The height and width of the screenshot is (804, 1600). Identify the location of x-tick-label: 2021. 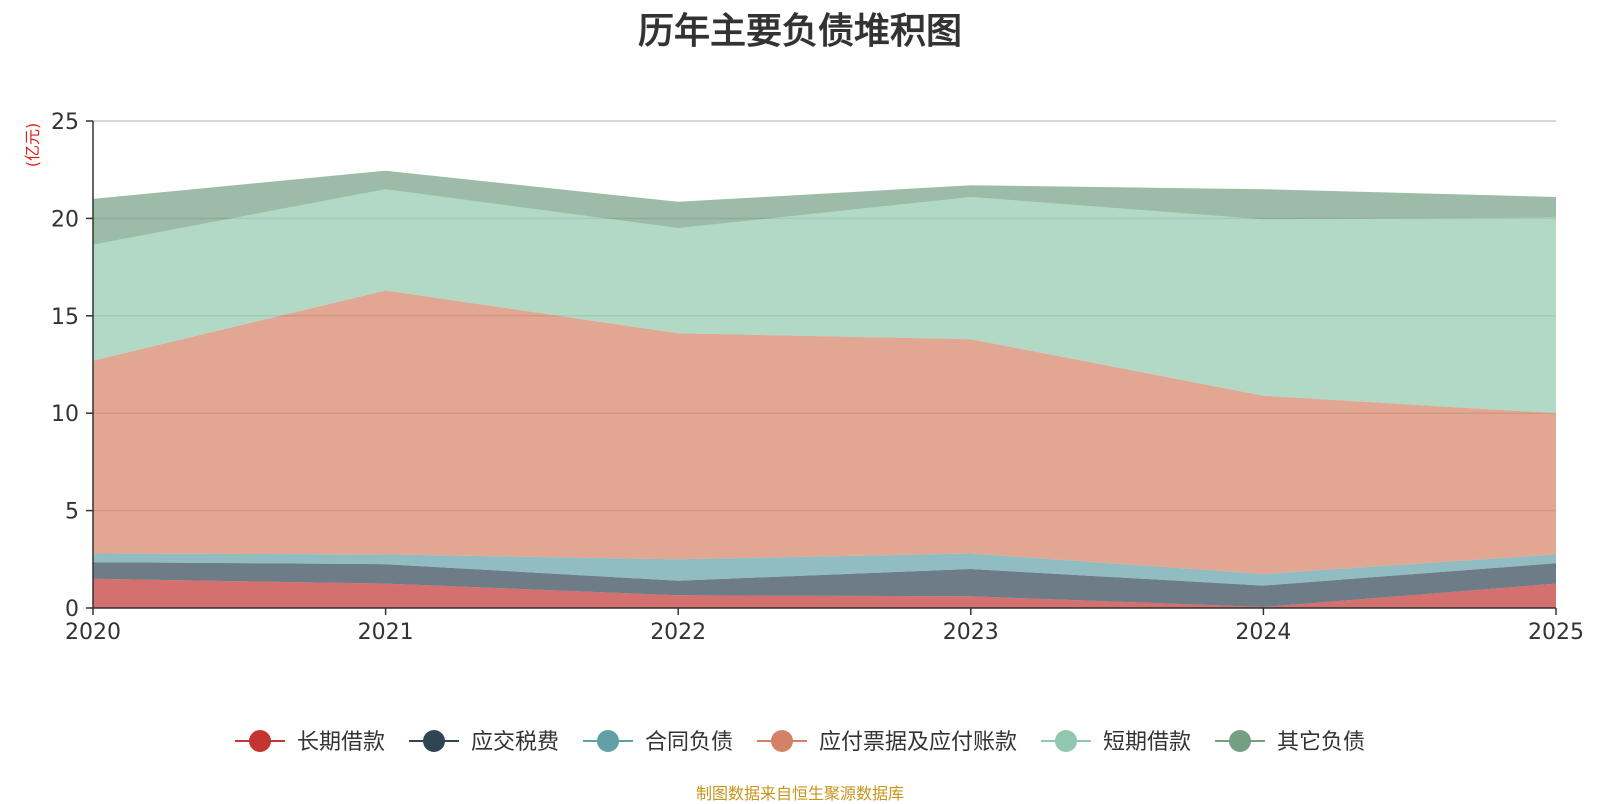
(386, 632).